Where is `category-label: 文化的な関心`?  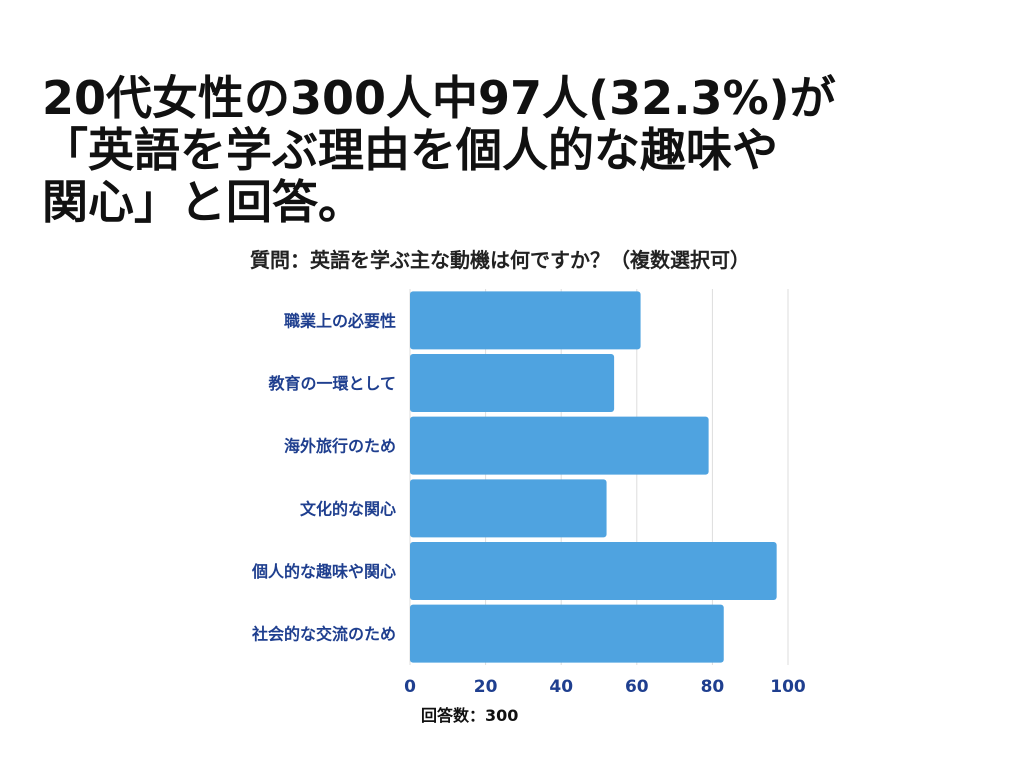
category-label: 文化的な関心 is located at coordinates (348, 508).